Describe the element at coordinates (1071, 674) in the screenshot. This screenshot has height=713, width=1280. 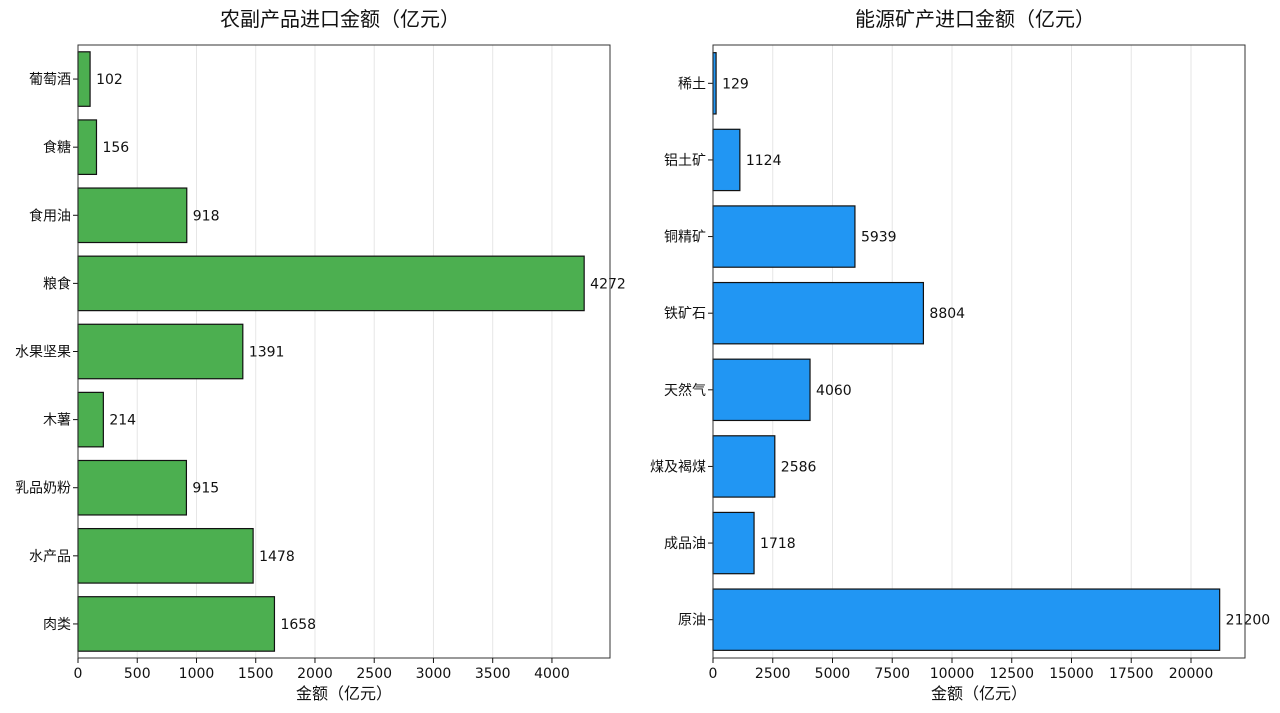
I see `x-tick-label: 15000` at that location.